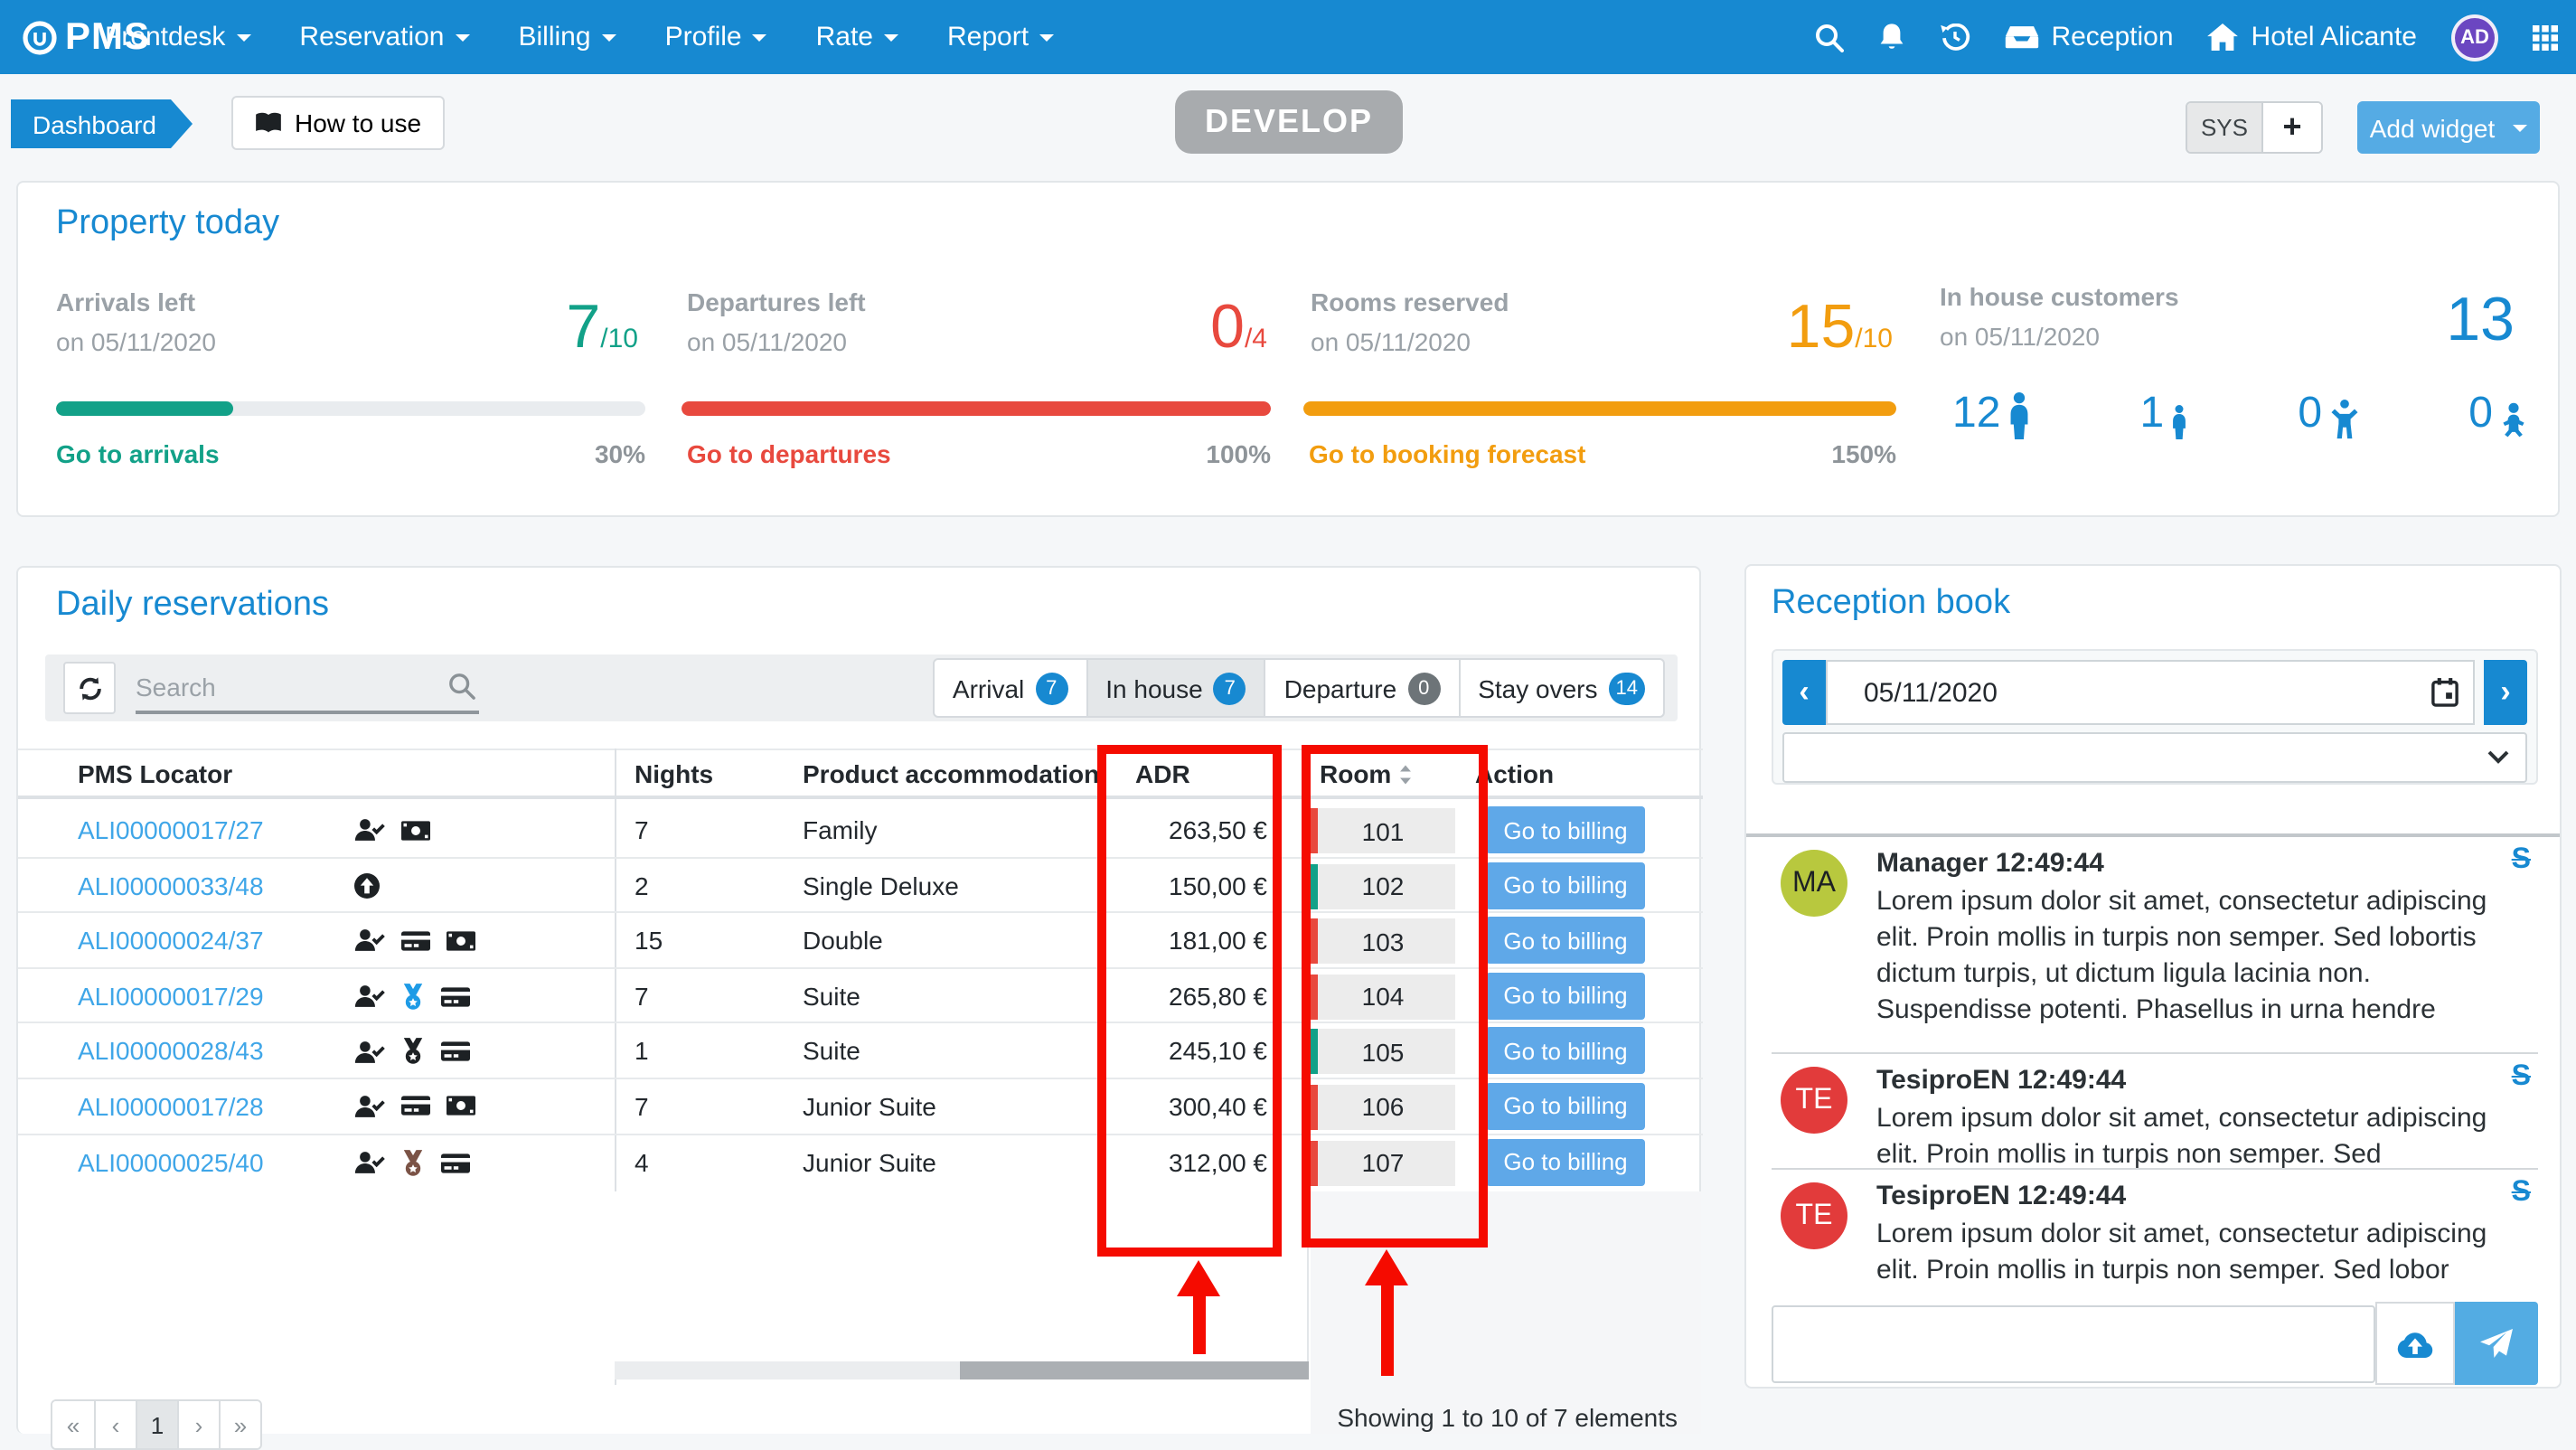 The height and width of the screenshot is (1450, 2576). What do you see at coordinates (1990, 864) in the screenshot?
I see `message-author: Manager 12:49:44` at bounding box center [1990, 864].